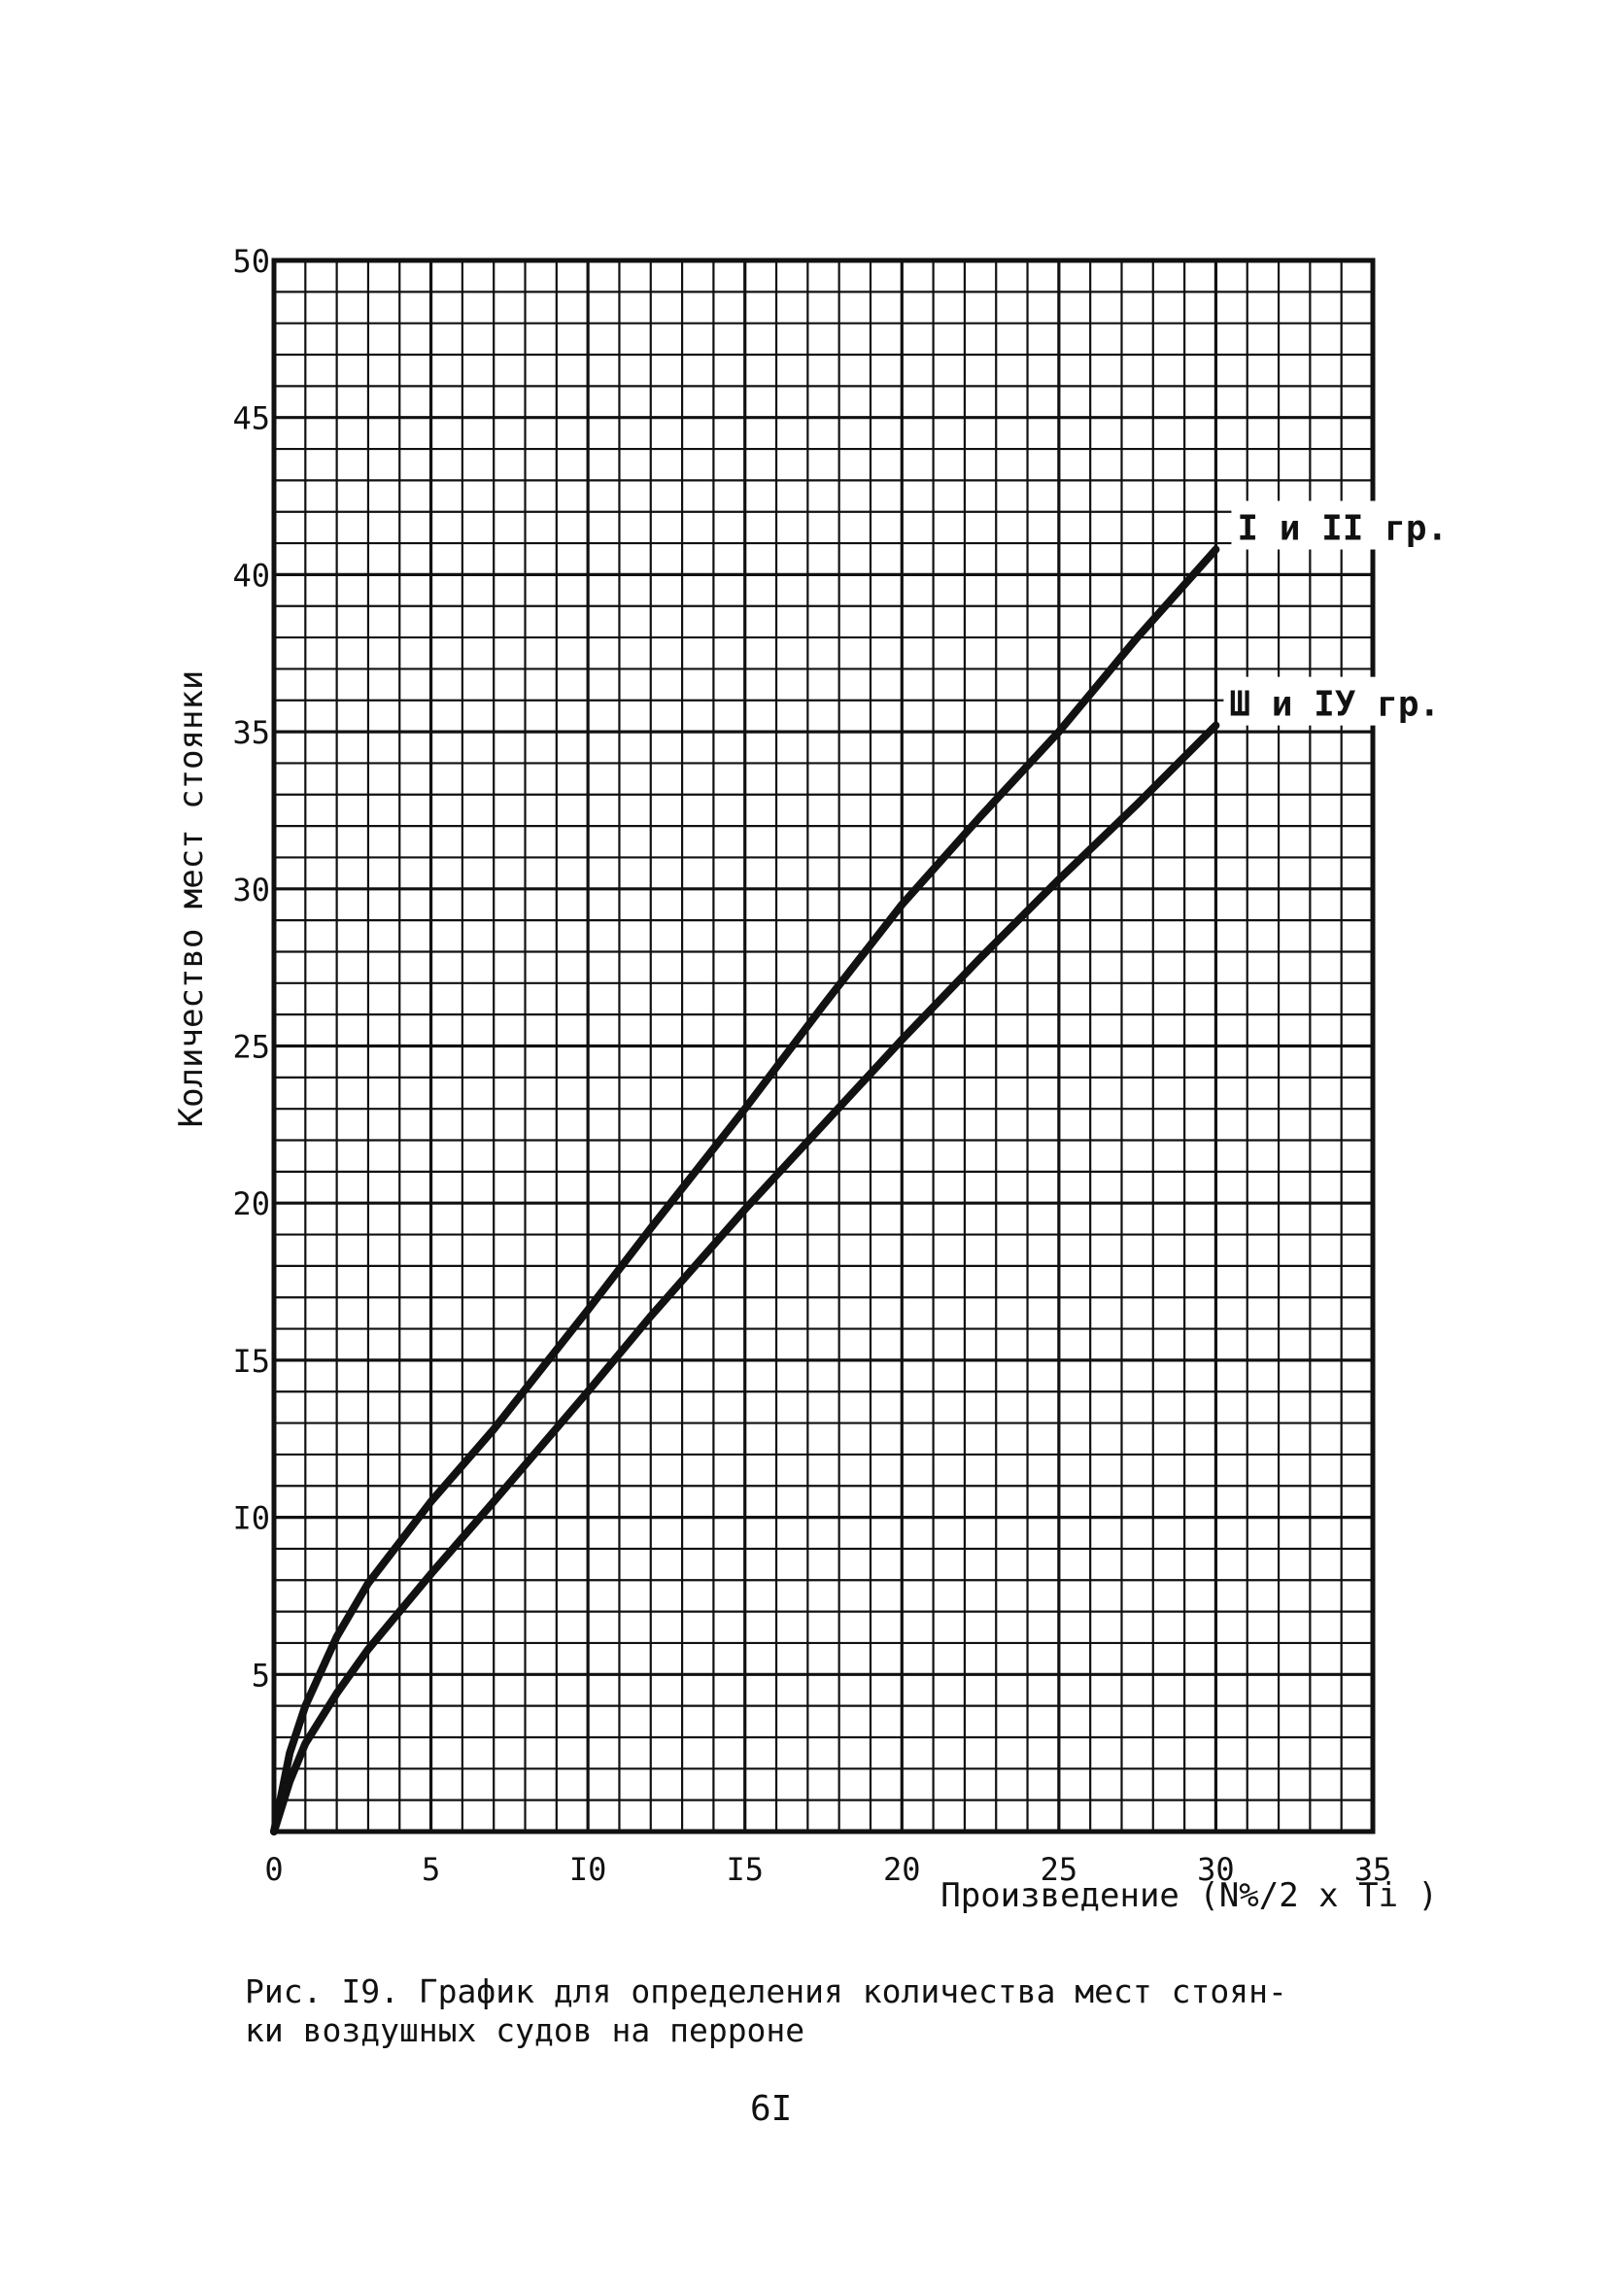 This screenshot has height=2296, width=1606. What do you see at coordinates (251, 418) in the screenshot?
I see `y-tick-label: 45` at bounding box center [251, 418].